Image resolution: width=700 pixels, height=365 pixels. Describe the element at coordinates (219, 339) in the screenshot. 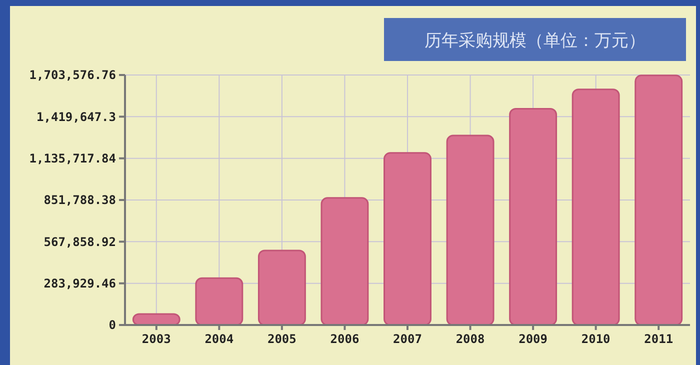

I see `x-tick-label: 2004` at that location.